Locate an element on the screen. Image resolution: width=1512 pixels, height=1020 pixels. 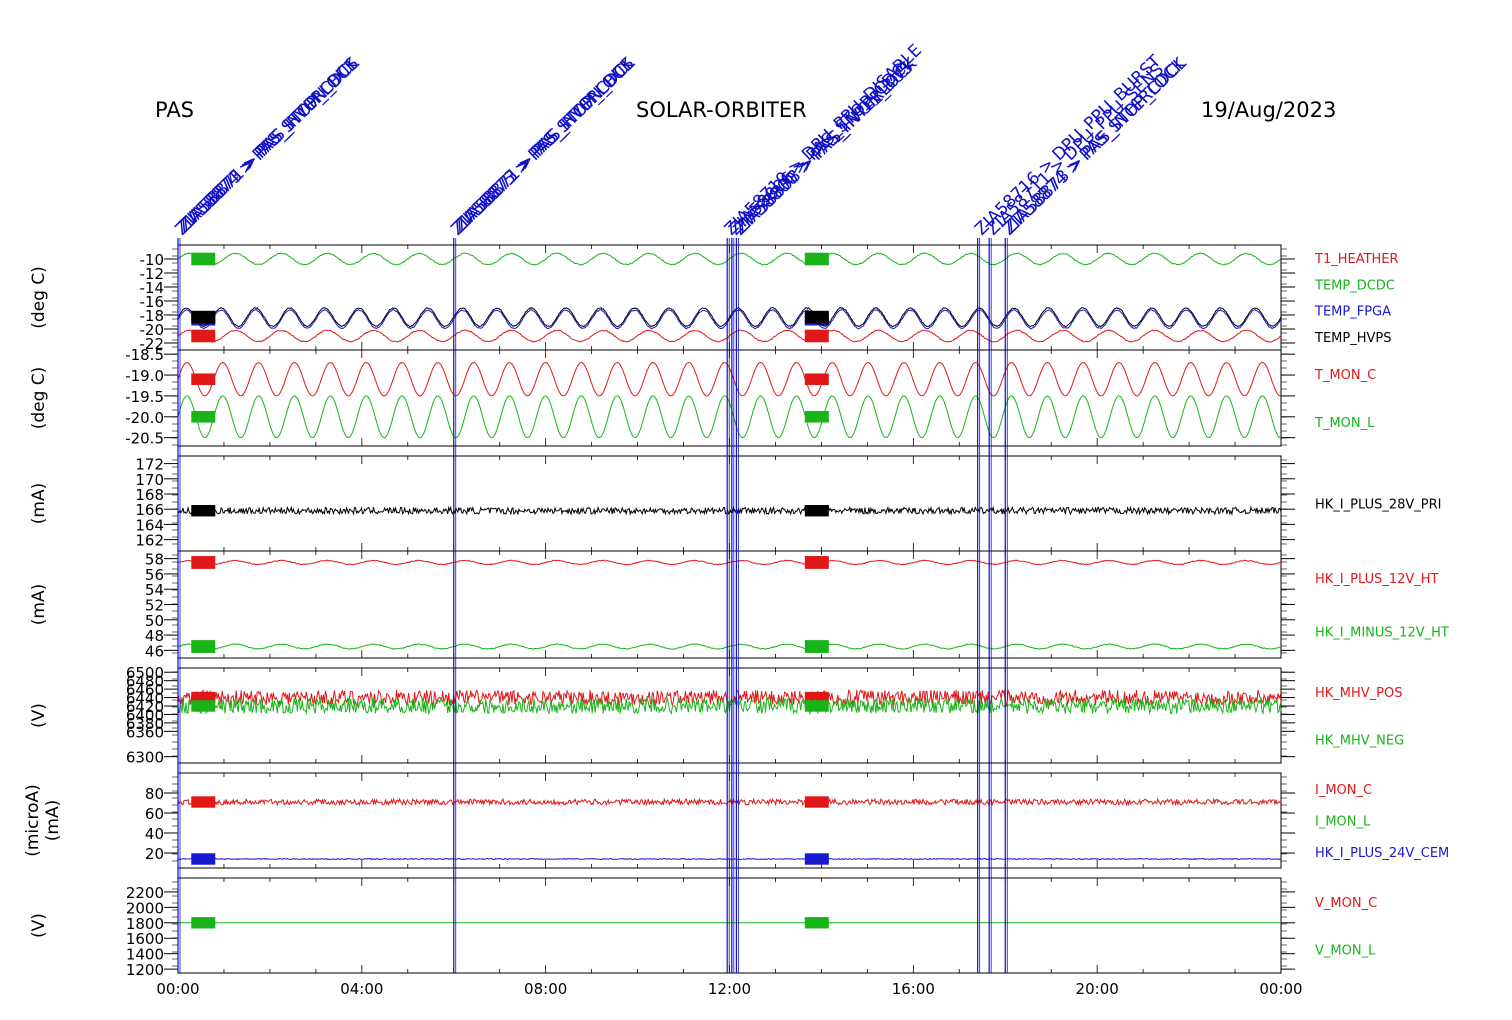
y-tick-label: -12 is located at coordinates (152, 274).